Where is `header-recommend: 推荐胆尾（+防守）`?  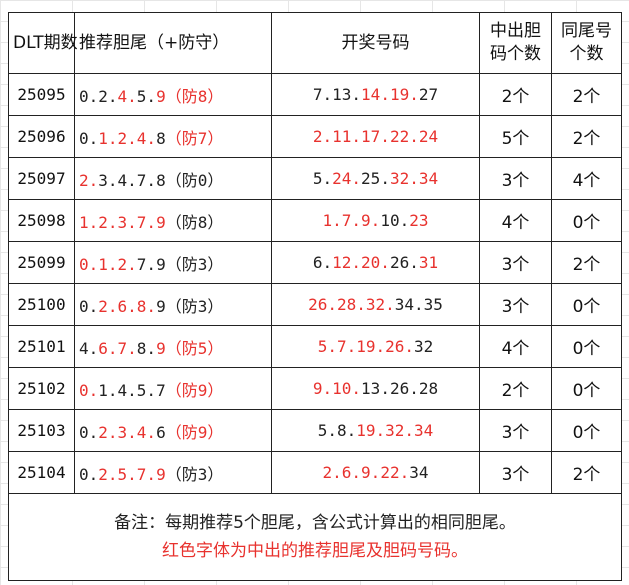
header-recommend: 推荐胆尾（+防守） is located at coordinates (173, 43).